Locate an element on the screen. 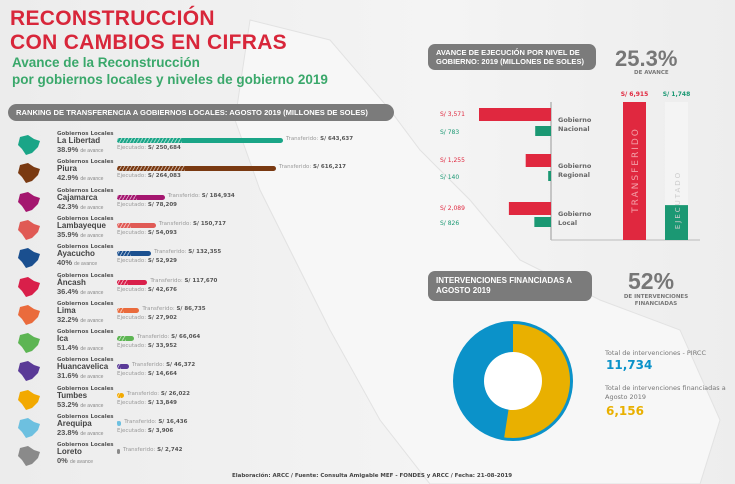 The height and width of the screenshot is (484, 735). avance-percent: 23.8% de avance is located at coordinates (80, 432).